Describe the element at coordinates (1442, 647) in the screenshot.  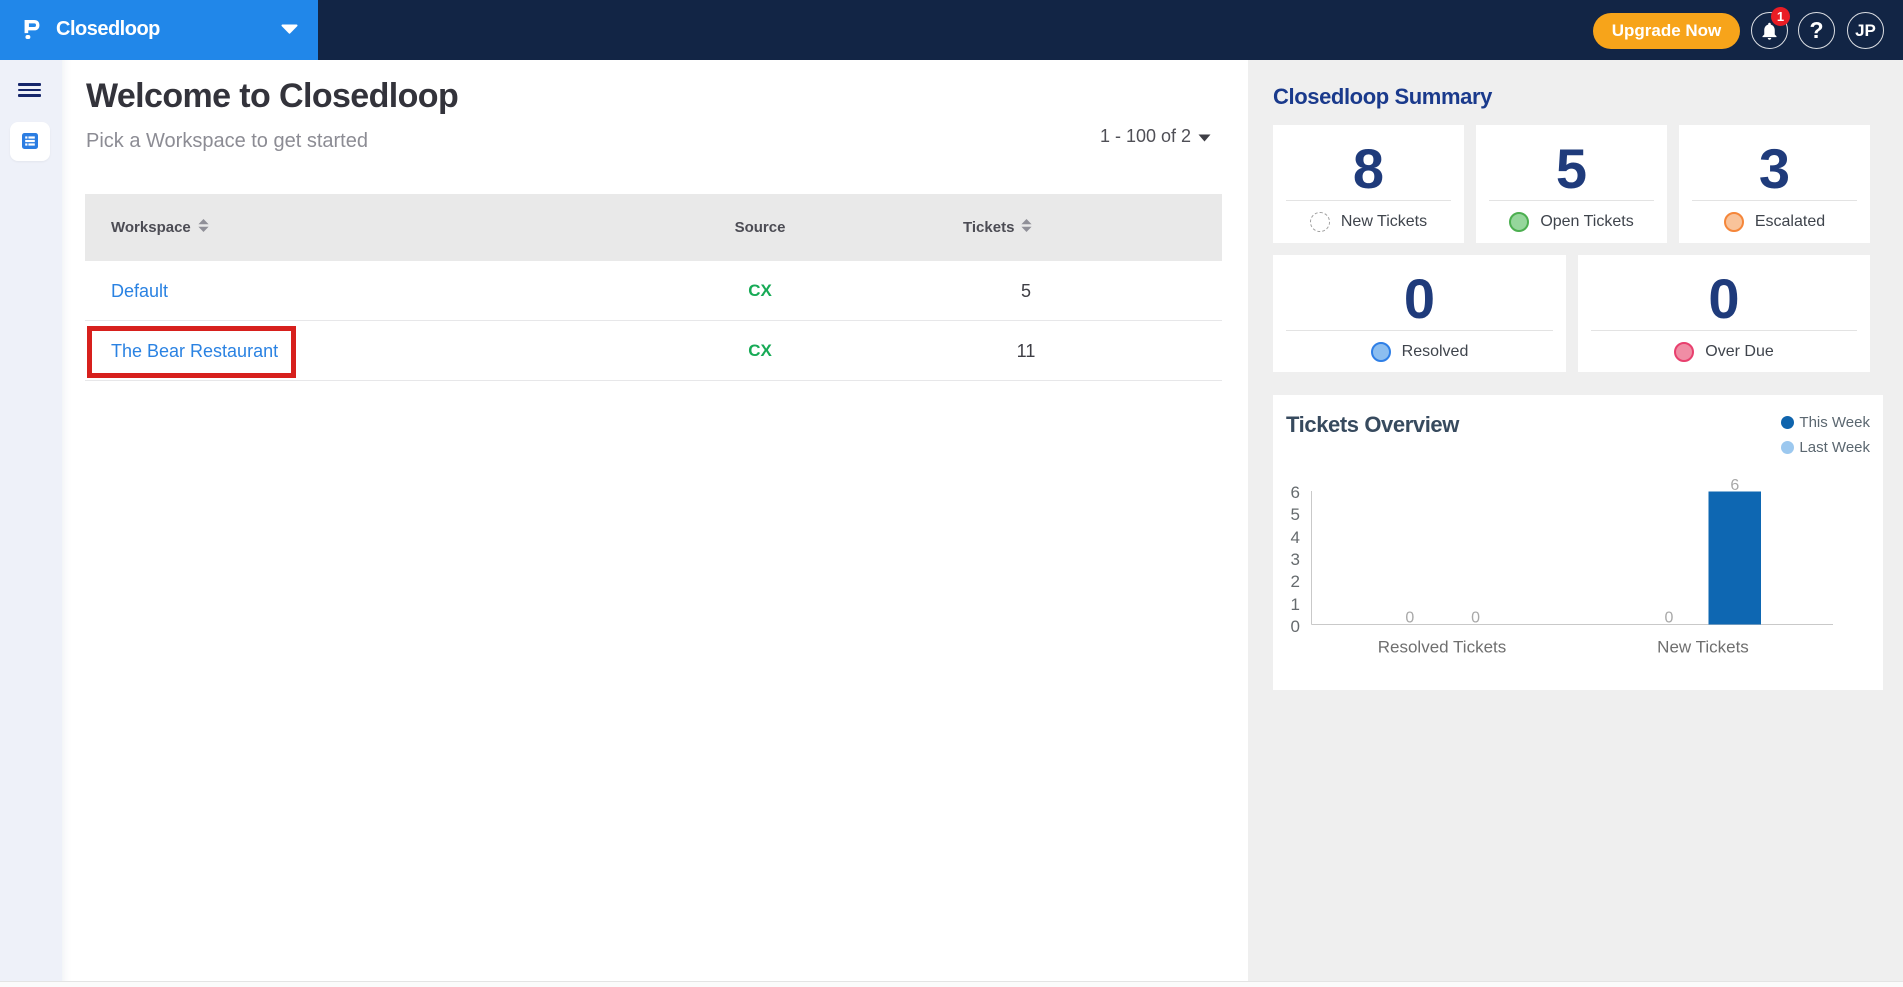
I see `svg-text: Resolved Tickets` at that location.